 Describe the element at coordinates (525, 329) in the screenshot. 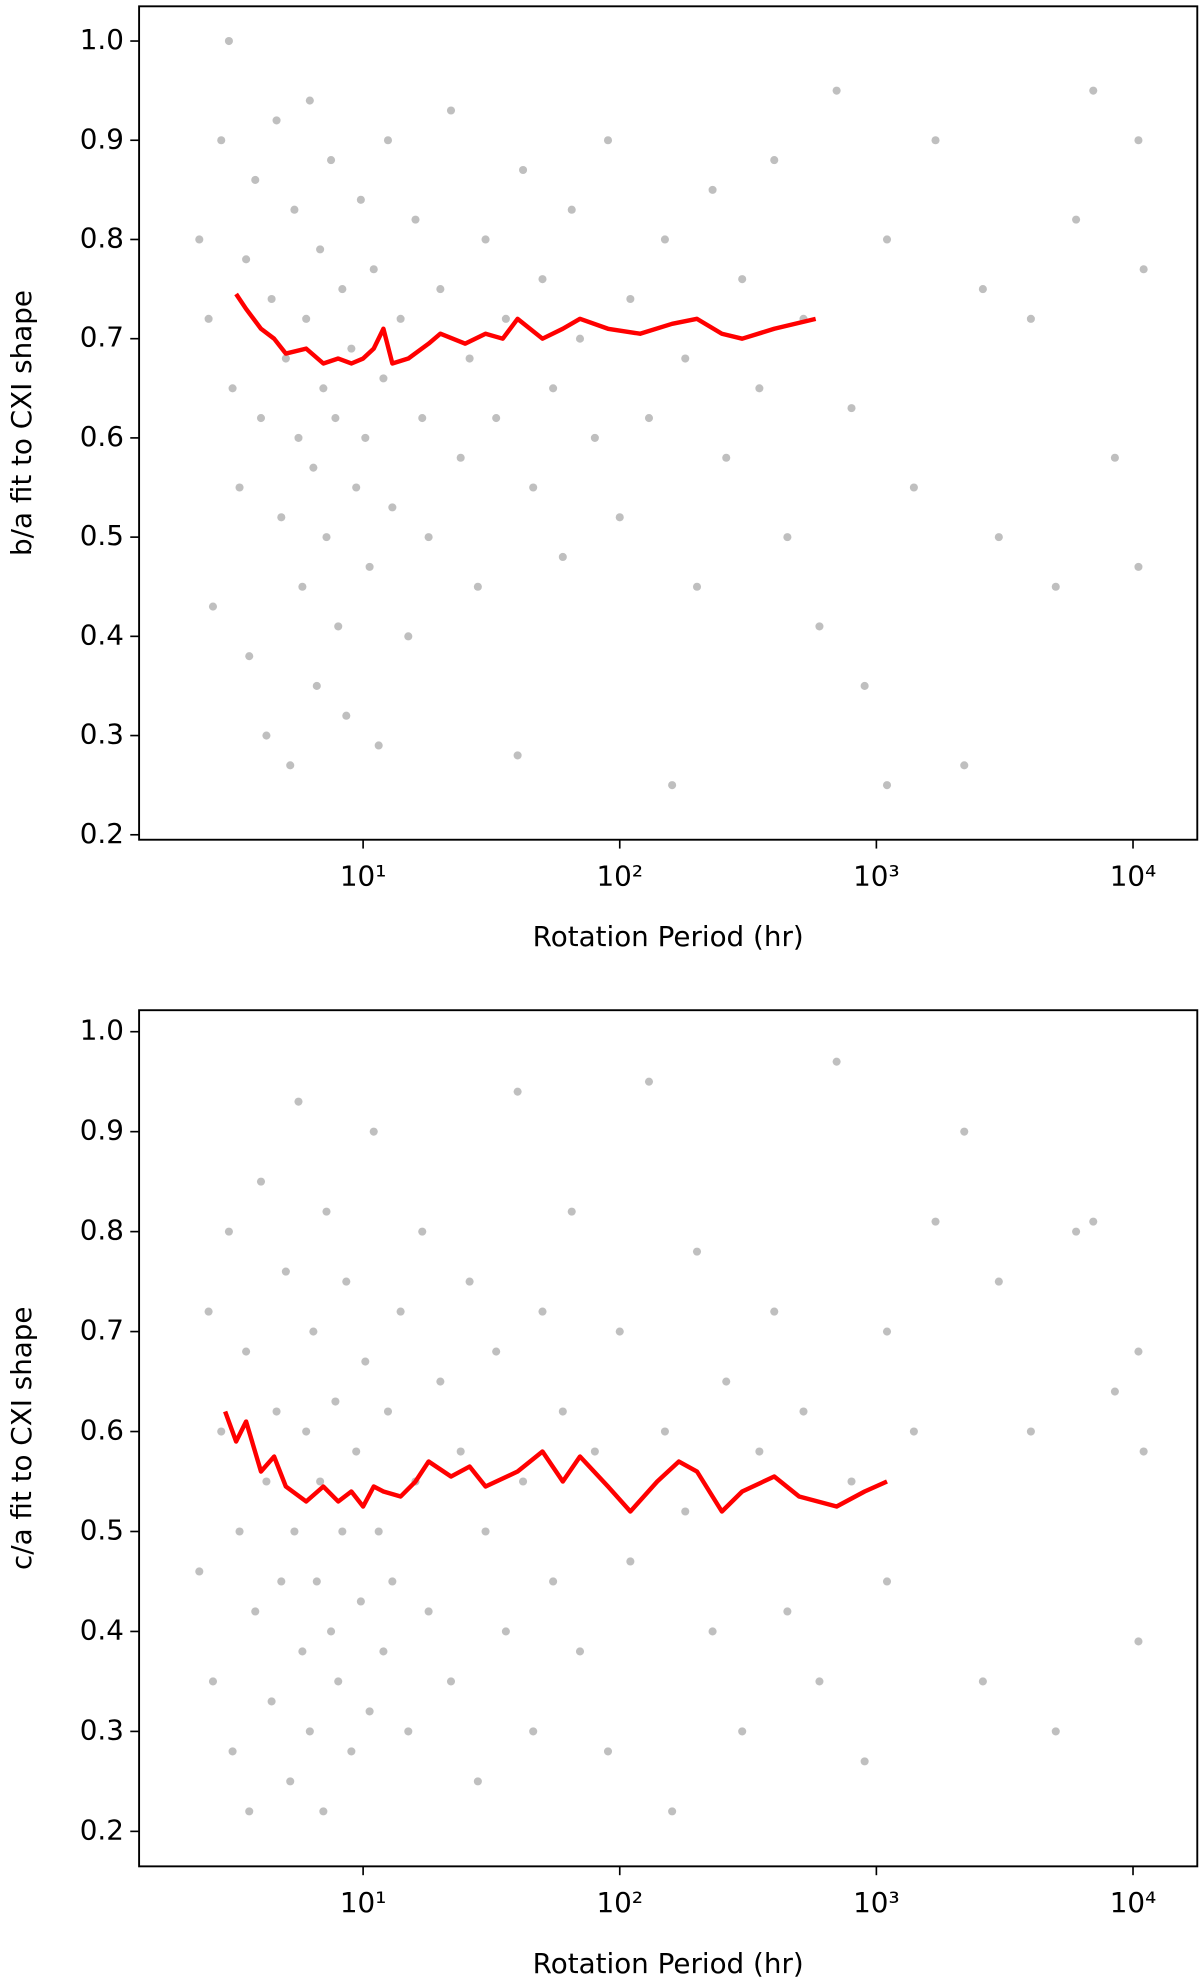

I see `running-median-line` at that location.